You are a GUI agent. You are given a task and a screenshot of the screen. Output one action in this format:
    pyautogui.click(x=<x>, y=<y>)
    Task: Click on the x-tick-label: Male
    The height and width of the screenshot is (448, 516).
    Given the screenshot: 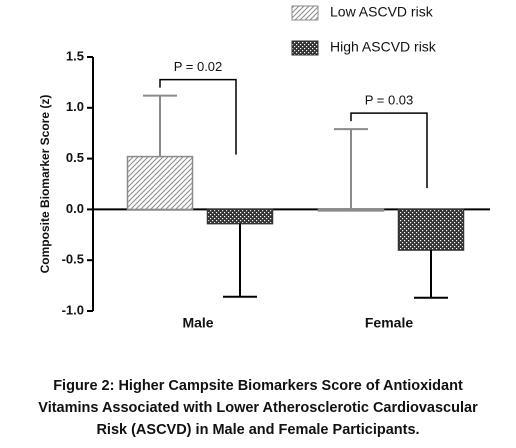 What is the action you would take?
    pyautogui.click(x=197, y=323)
    